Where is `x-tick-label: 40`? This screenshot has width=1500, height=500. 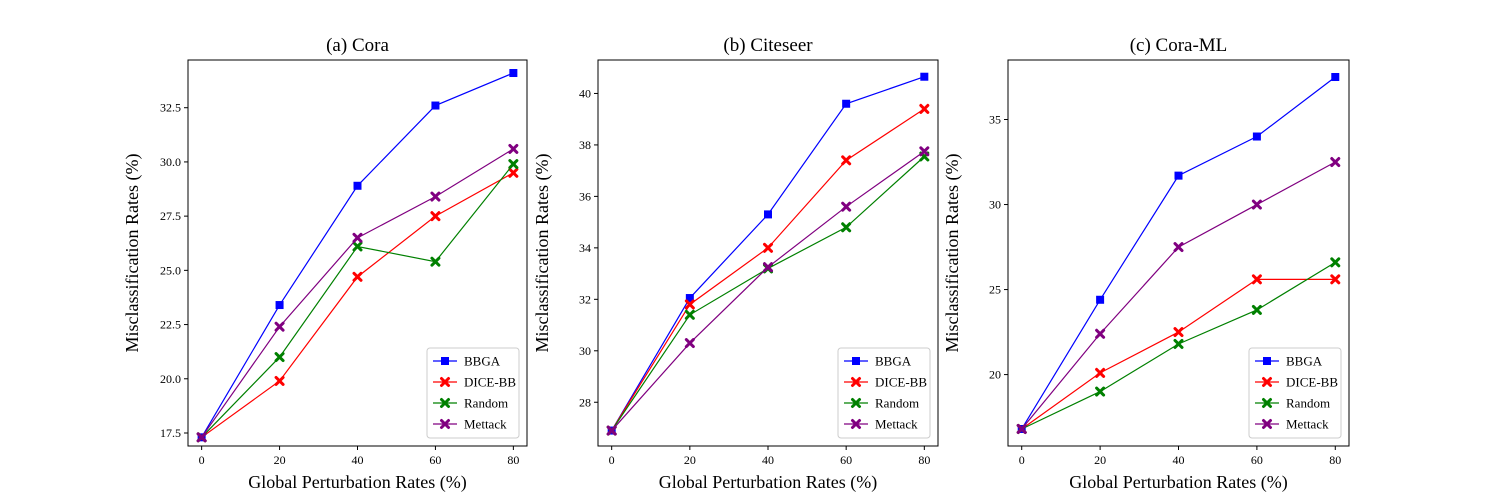
x-tick-label: 40 is located at coordinates (358, 460).